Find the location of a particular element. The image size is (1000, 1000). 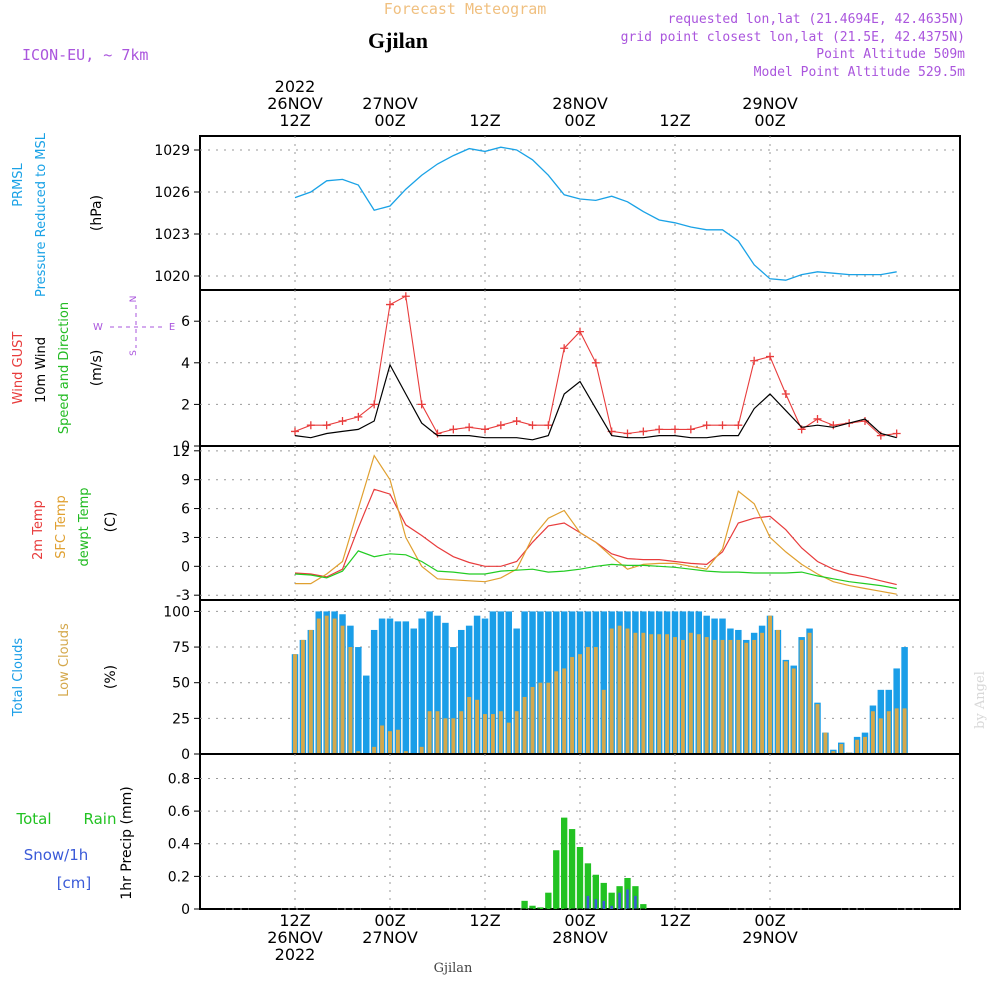

y-tick-label: -3 is located at coordinates (183, 596).